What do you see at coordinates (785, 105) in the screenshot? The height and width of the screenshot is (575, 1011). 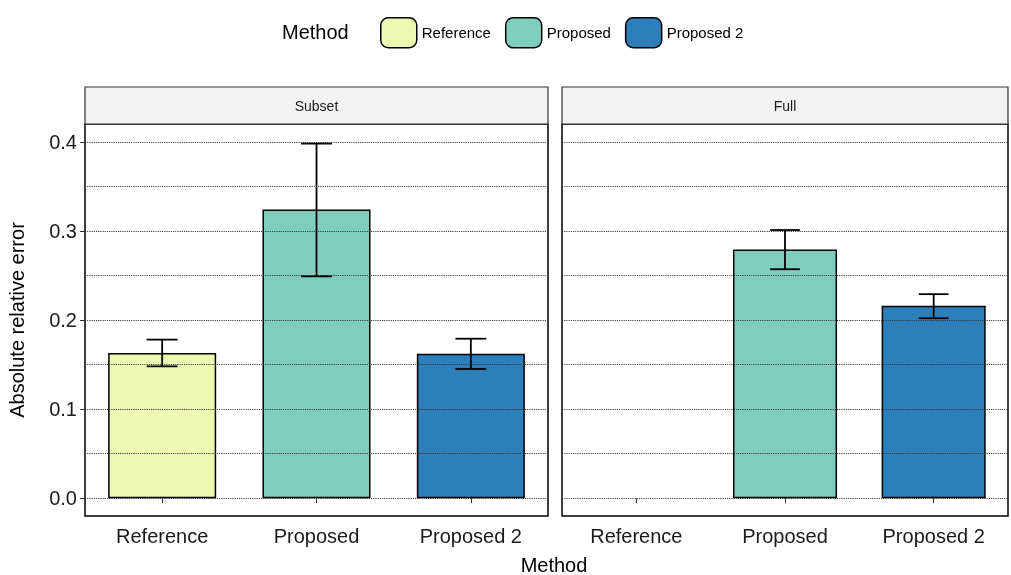 I see `chart-title: Full` at bounding box center [785, 105].